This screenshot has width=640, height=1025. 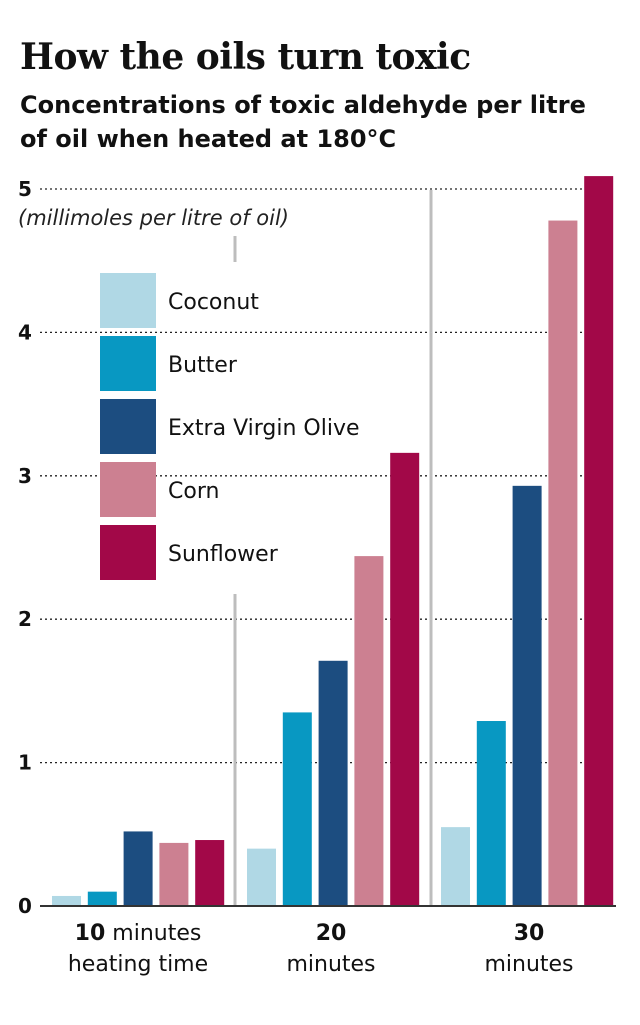 I want to click on x-tick-label-2: 30, so click(x=529, y=933).